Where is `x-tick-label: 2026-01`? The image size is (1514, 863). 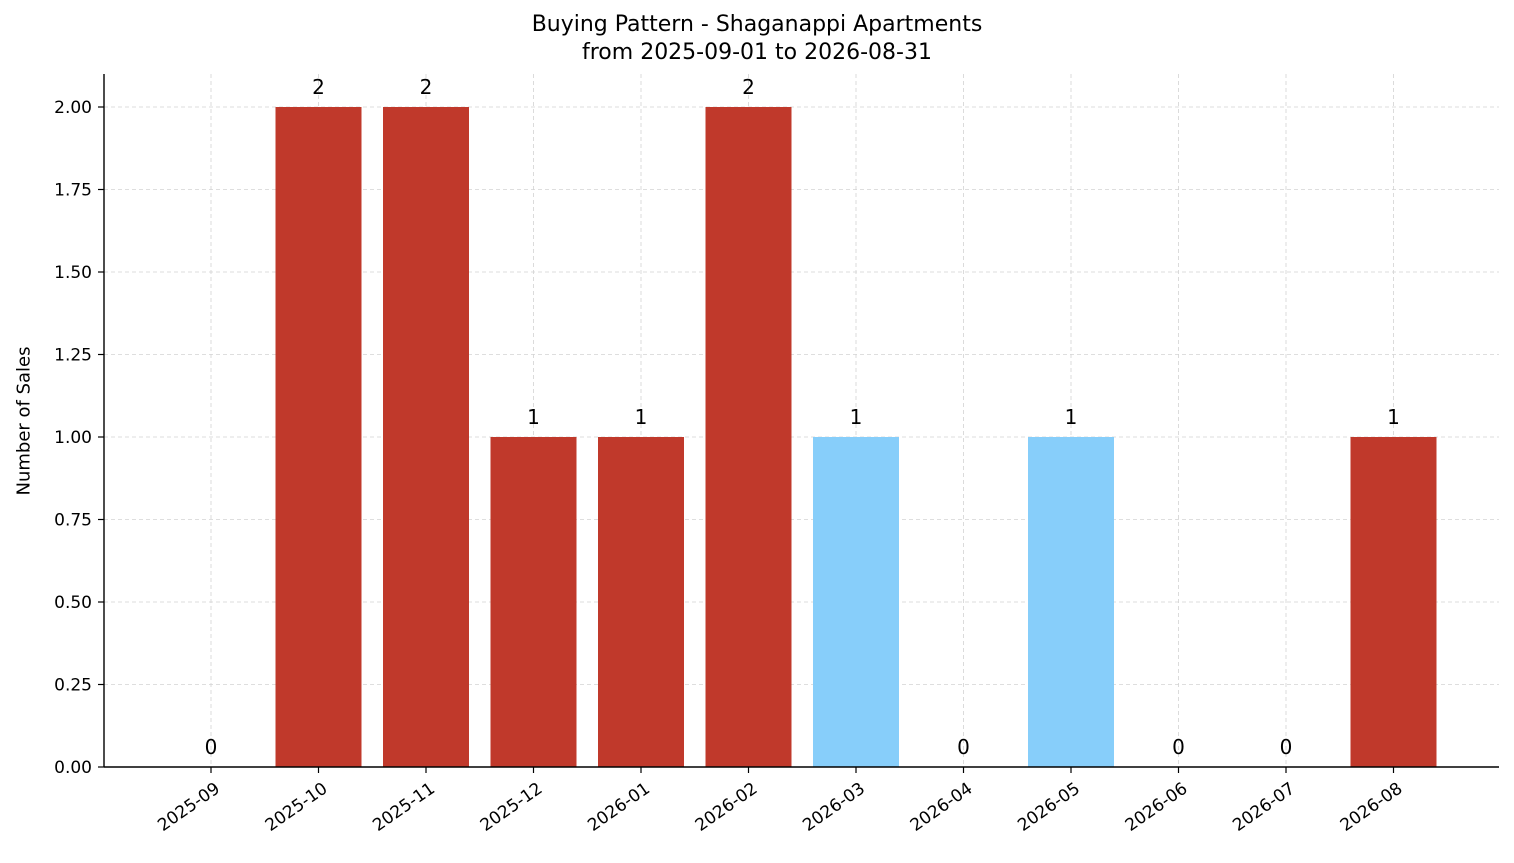 x-tick-label: 2026-01 is located at coordinates (619, 807).